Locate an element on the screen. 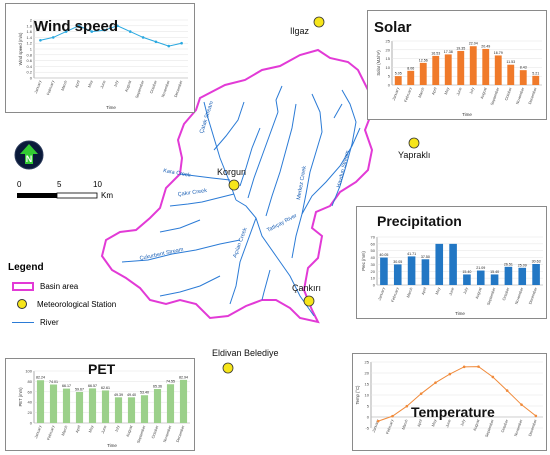 Image resolution: width=550 pixels, height=455 pixels. river-cakir is located at coordinates (202, 200).